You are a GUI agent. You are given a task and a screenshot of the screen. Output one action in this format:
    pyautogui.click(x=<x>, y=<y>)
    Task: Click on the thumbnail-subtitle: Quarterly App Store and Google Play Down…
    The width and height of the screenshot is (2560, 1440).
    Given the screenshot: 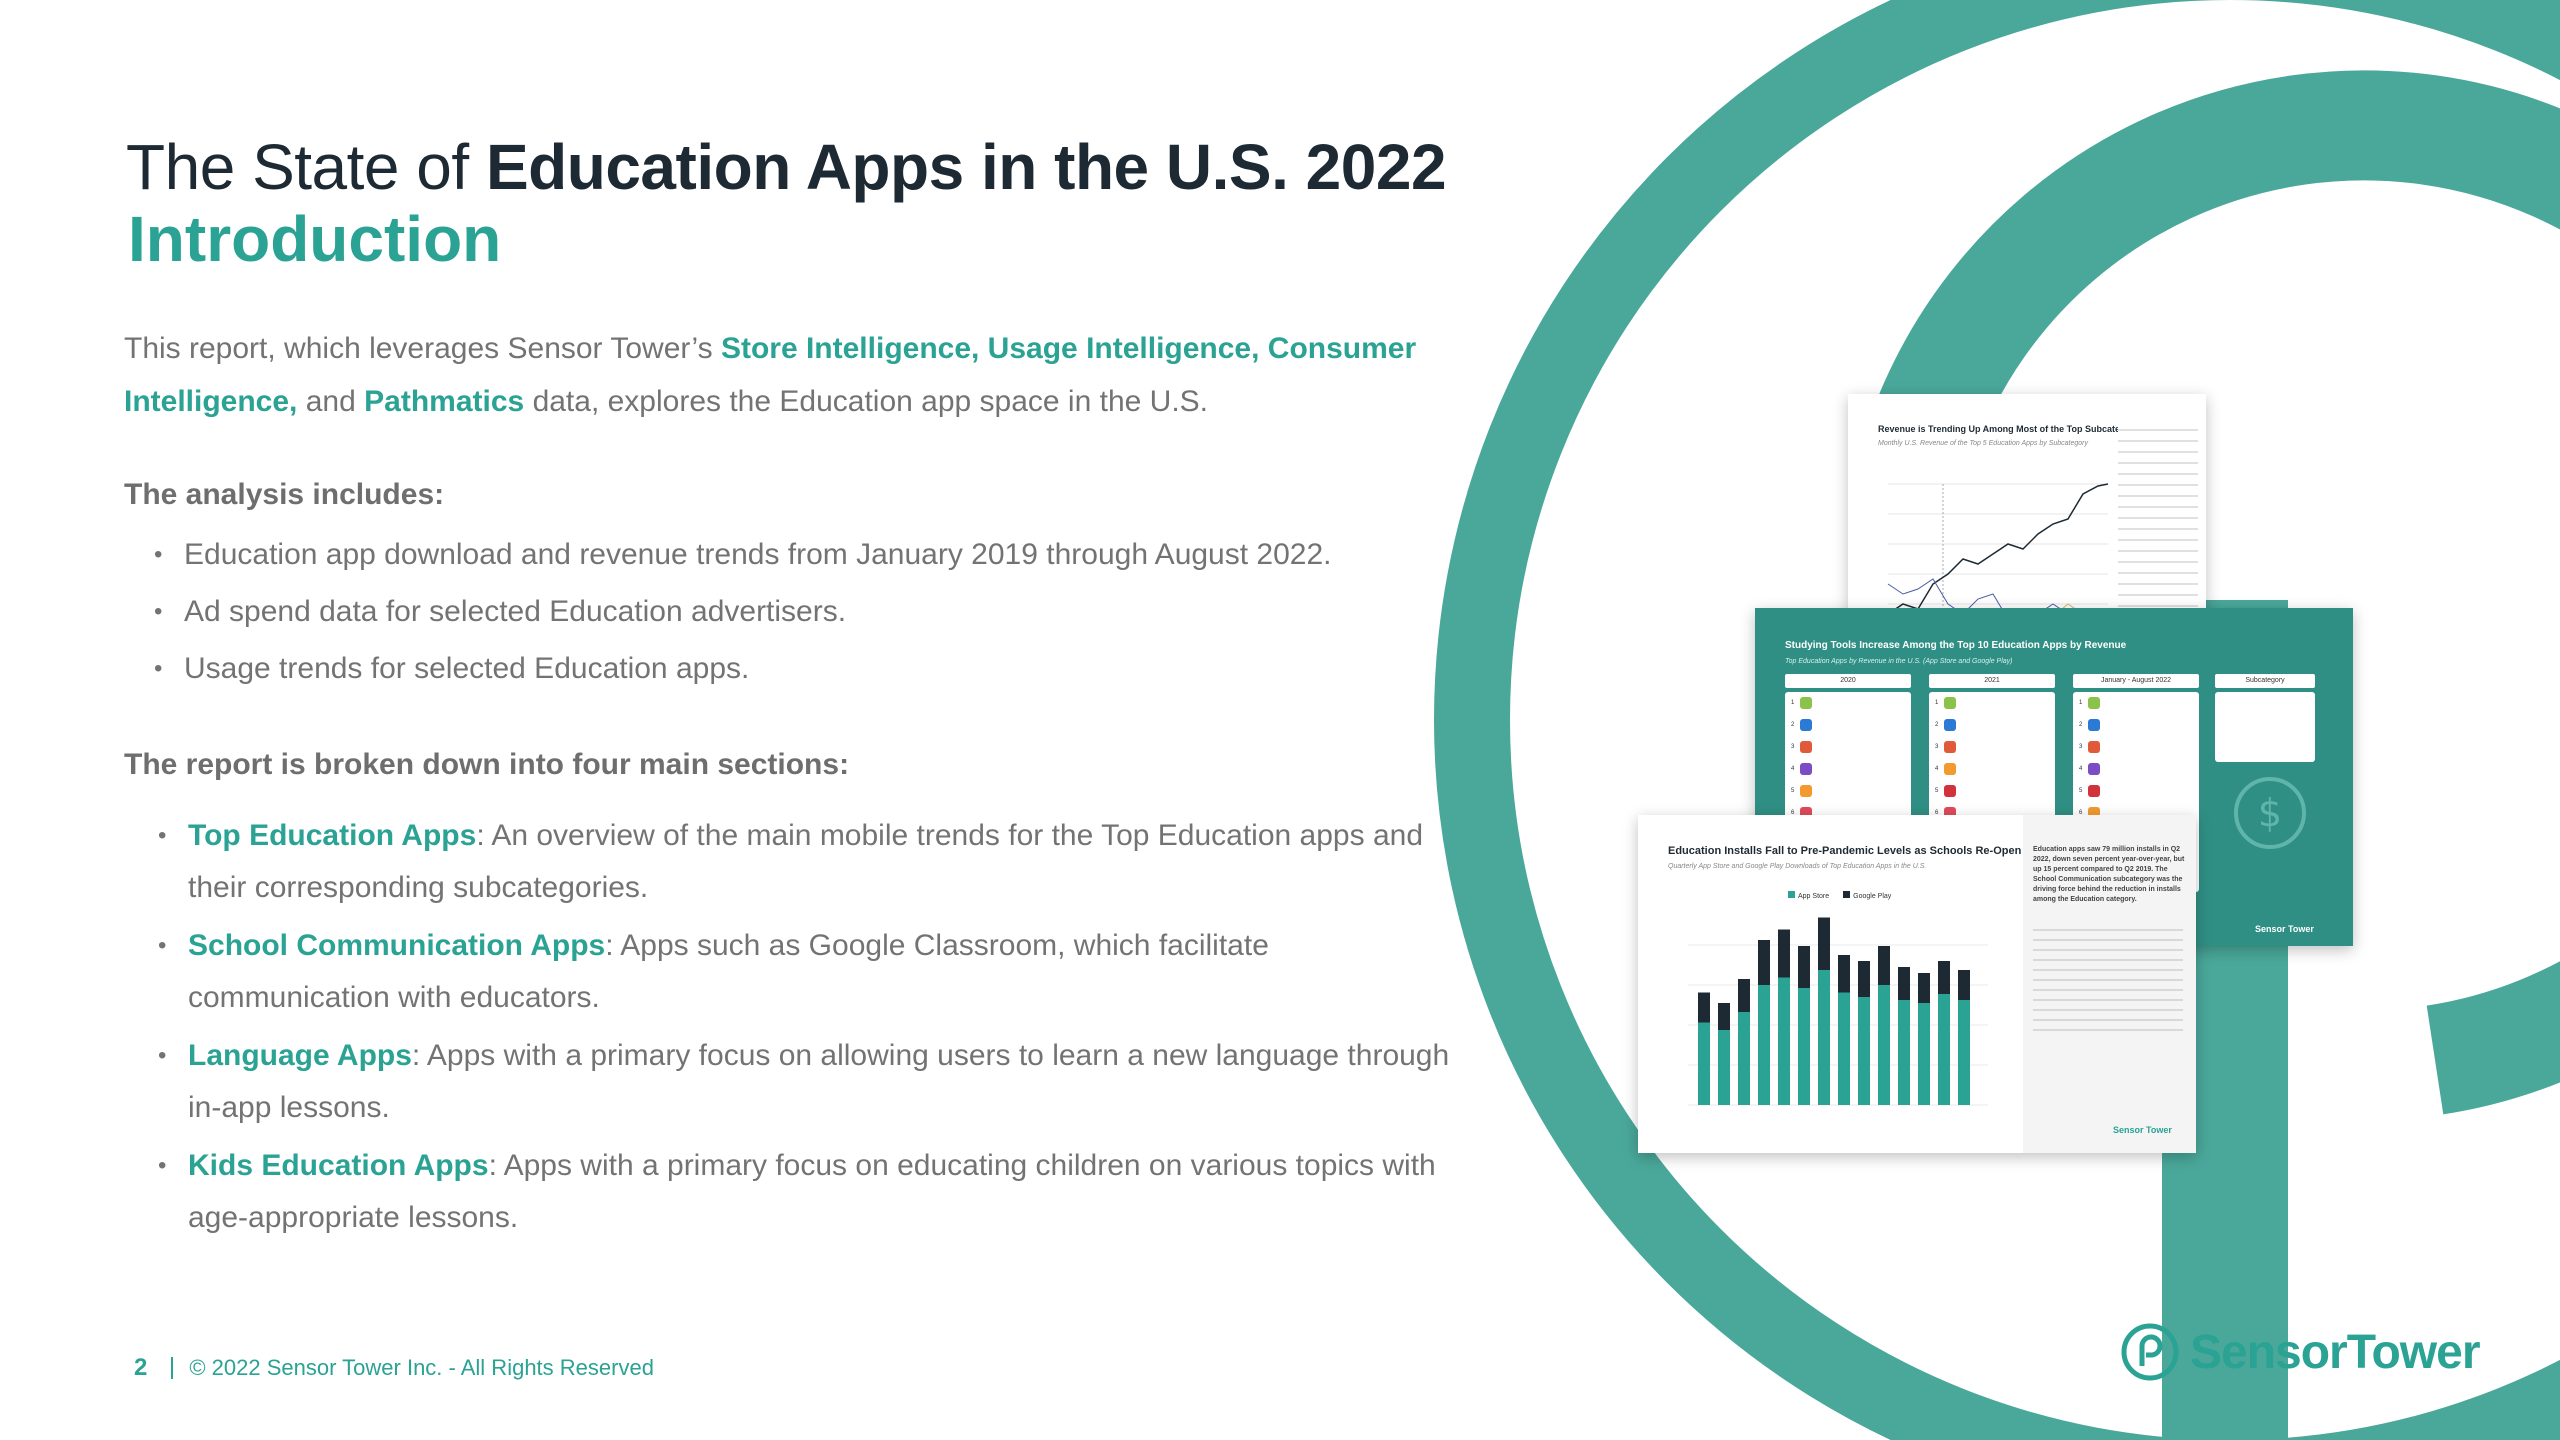 What is the action you would take?
    pyautogui.click(x=1797, y=866)
    